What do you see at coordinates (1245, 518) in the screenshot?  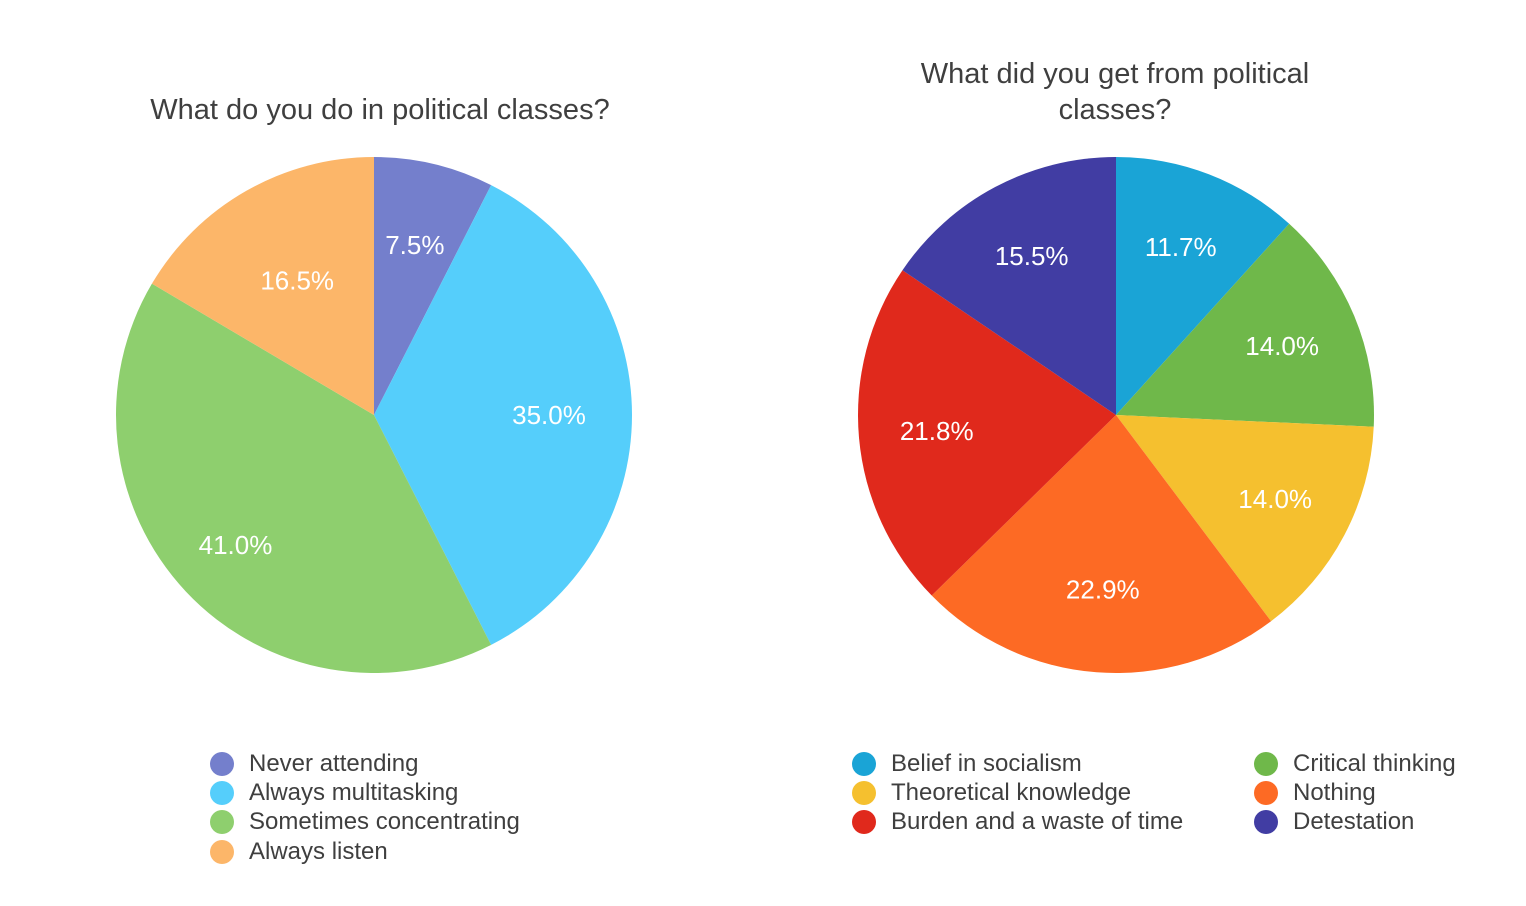 I see `pie-slice-theoretical-knowledge` at bounding box center [1245, 518].